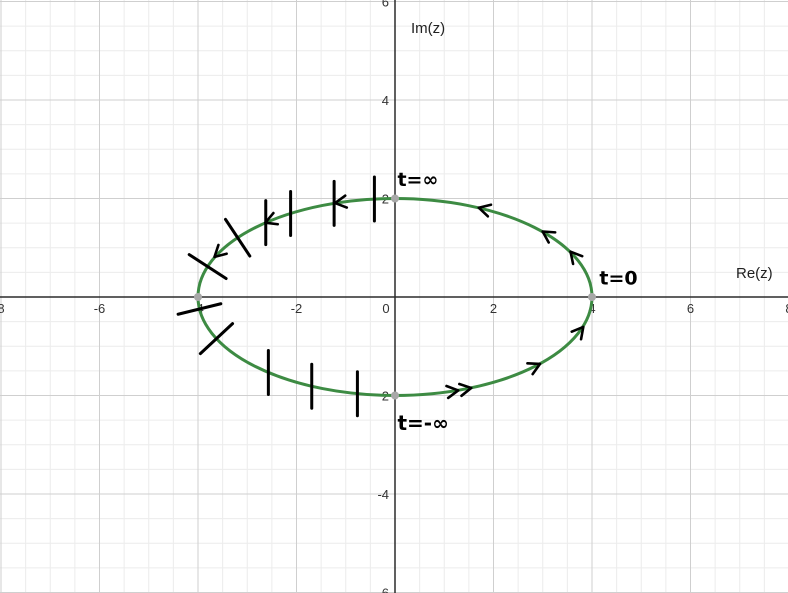 This screenshot has height=593, width=788. Describe the element at coordinates (428, 28) in the screenshot. I see `y-axis-label: Im(z)` at that location.